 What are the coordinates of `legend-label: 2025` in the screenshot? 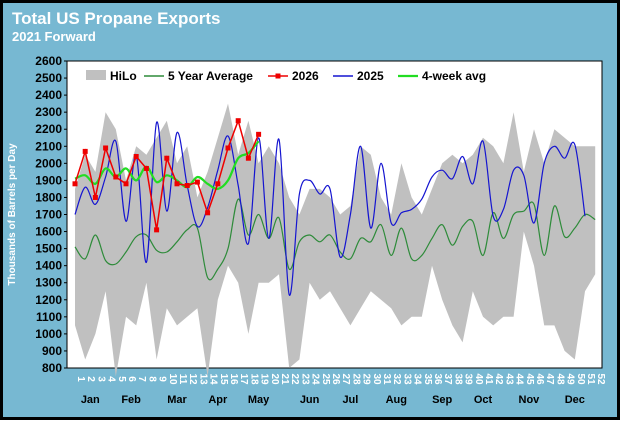 It's located at (370, 76).